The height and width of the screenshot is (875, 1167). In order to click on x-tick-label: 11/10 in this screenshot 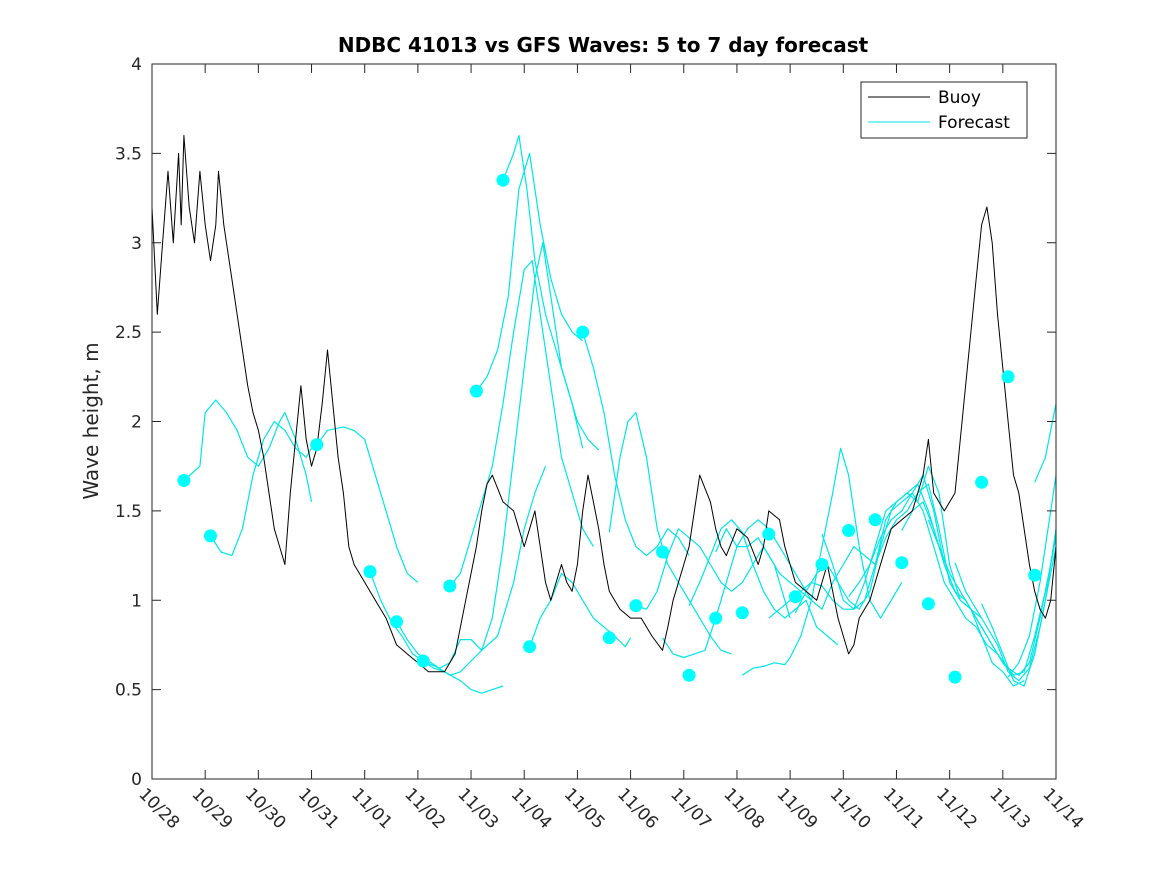, I will do `click(850, 808)`.